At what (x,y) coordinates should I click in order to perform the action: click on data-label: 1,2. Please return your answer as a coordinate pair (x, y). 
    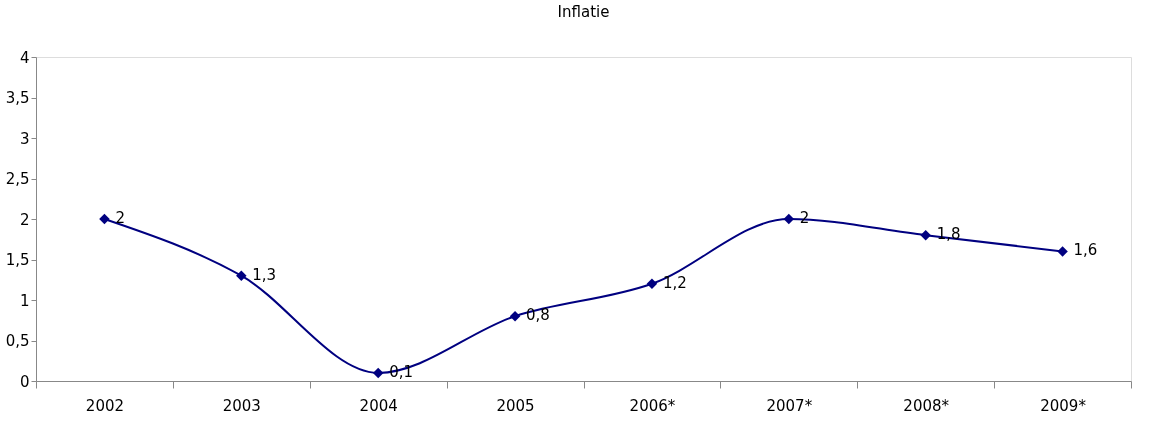
    Looking at the image, I should click on (674, 282).